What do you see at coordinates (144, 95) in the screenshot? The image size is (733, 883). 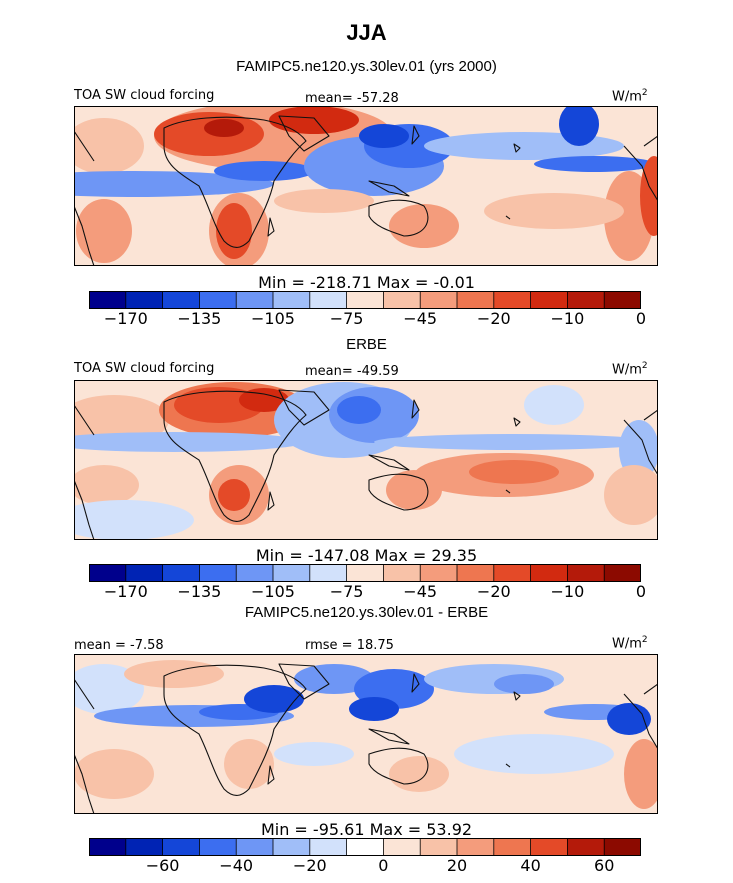 I see `model-variable-label: TOA SW cloud forcing` at bounding box center [144, 95].